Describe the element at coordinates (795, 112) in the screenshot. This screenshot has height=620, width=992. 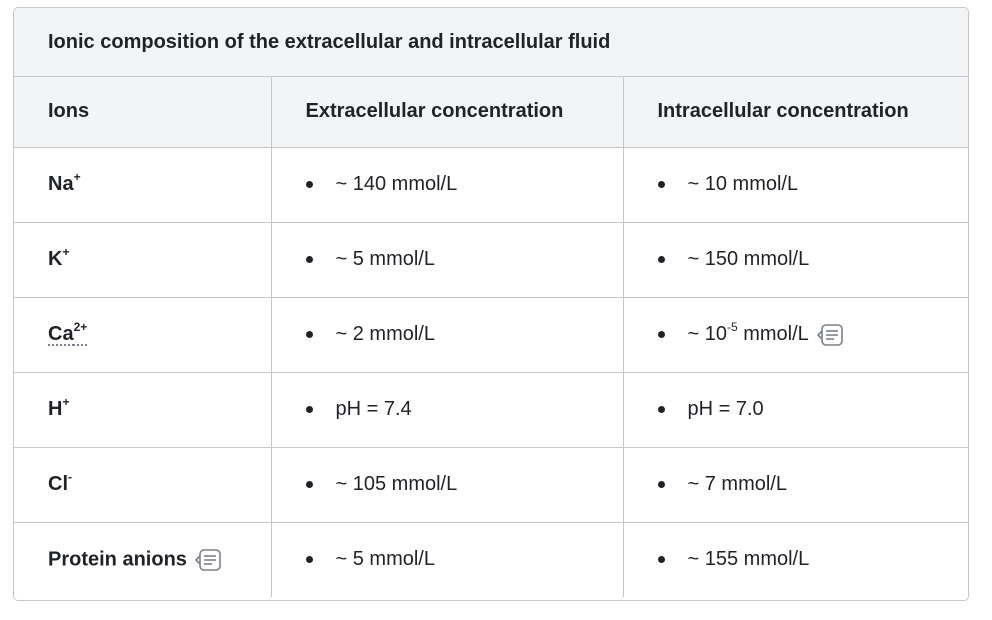
I see `header-intracellular: Intracellular concentration` at that location.